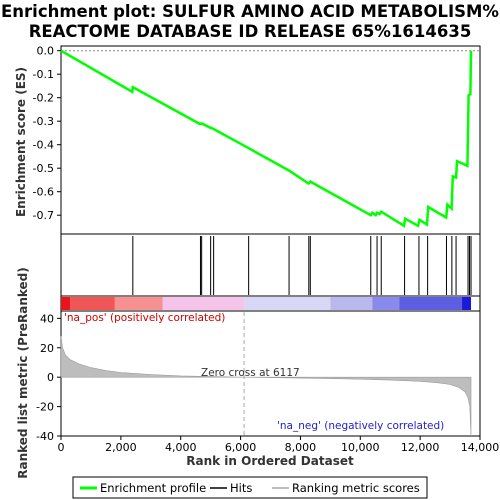  I want to click on x-tick-label: 14,000, so click(480, 447).